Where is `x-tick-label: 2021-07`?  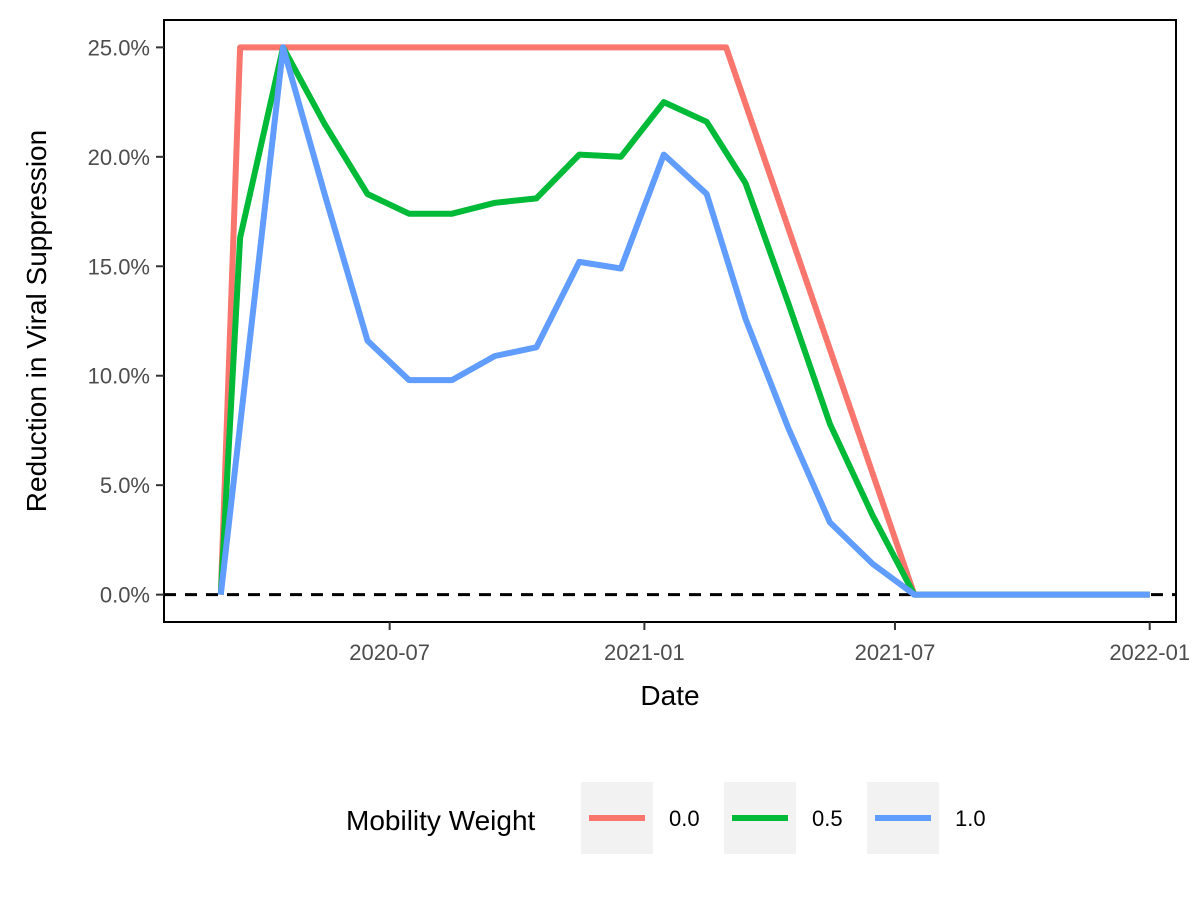
x-tick-label: 2021-07 is located at coordinates (895, 652).